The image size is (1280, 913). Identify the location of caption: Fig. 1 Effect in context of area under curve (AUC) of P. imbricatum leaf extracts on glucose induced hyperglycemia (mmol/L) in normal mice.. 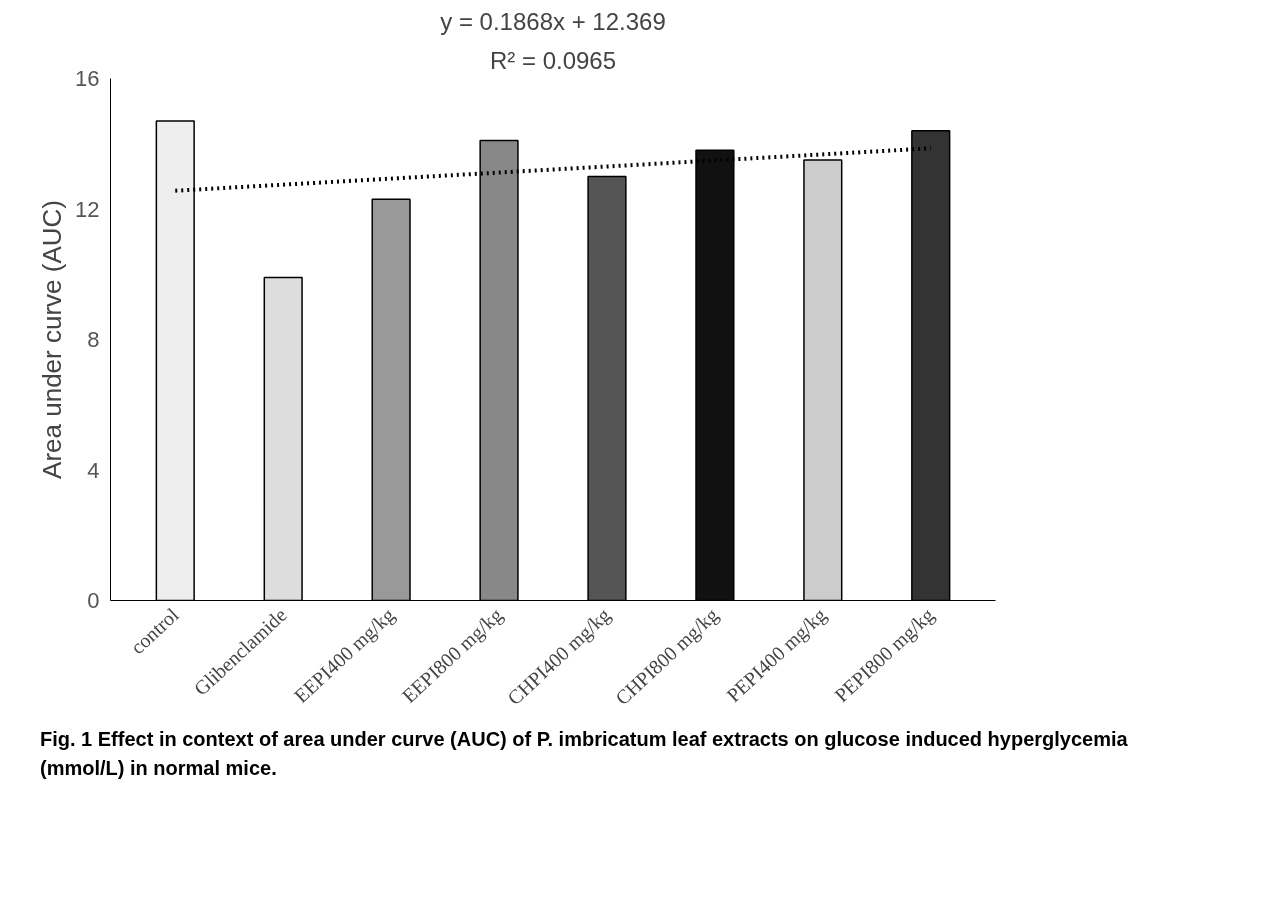
(584, 753).